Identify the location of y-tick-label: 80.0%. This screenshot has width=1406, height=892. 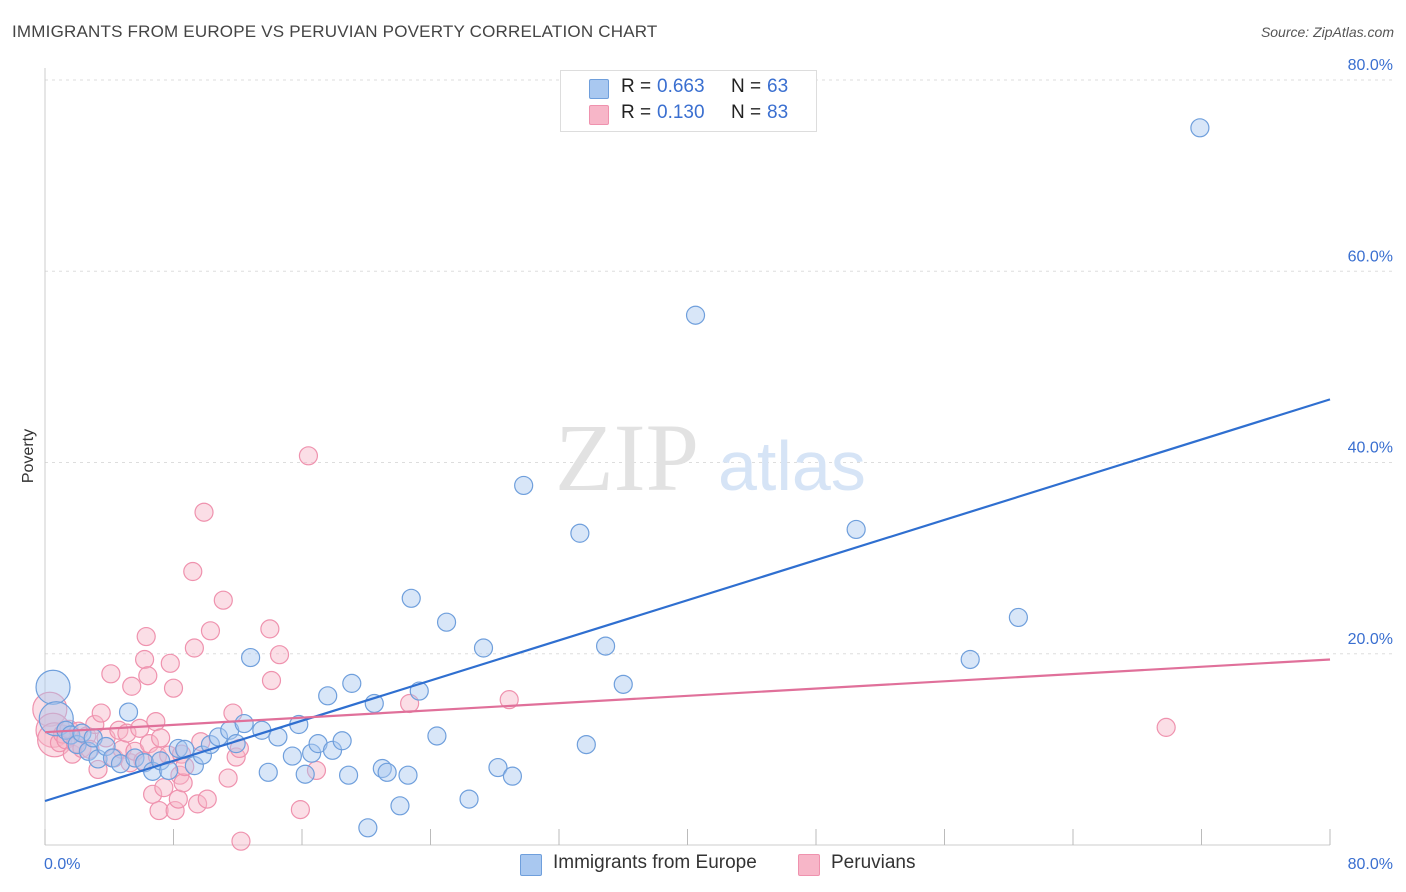
(1370, 65).